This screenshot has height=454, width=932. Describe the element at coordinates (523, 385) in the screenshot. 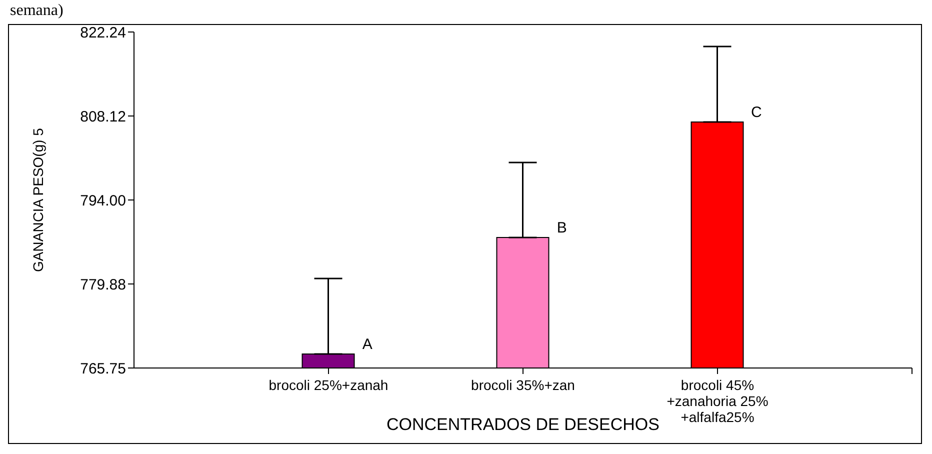

I see `x-tick-label: brocoli 35%+zan` at that location.